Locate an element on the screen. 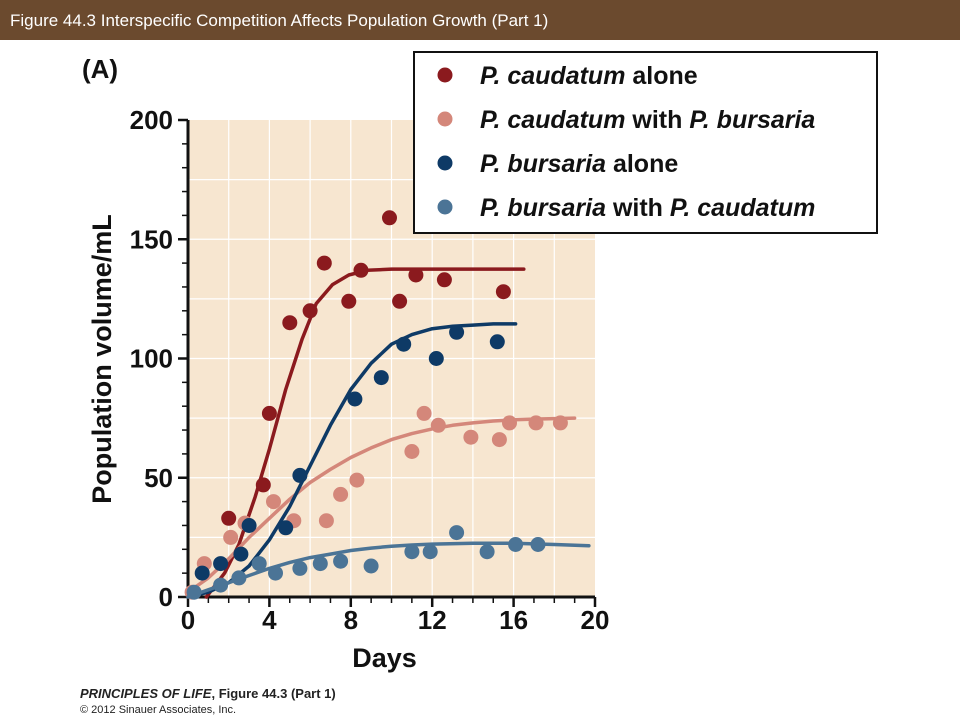  x-tick-label: 8 is located at coordinates (351, 620).